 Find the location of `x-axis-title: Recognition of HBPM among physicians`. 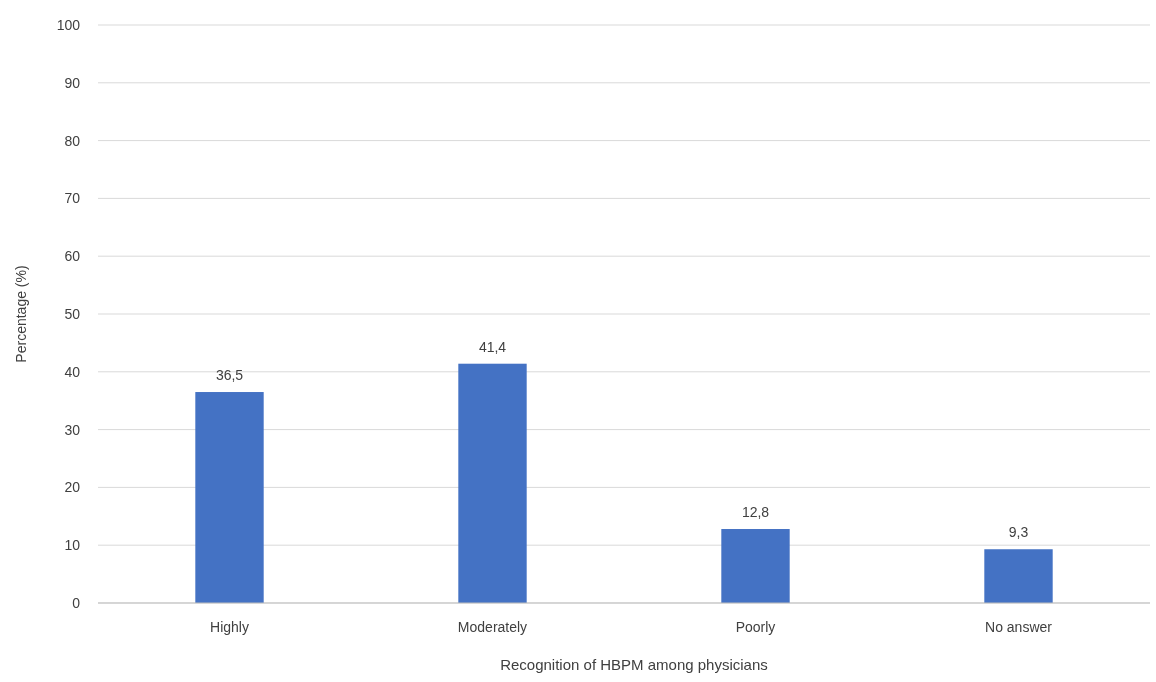

x-axis-title: Recognition of HBPM among physicians is located at coordinates (634, 664).